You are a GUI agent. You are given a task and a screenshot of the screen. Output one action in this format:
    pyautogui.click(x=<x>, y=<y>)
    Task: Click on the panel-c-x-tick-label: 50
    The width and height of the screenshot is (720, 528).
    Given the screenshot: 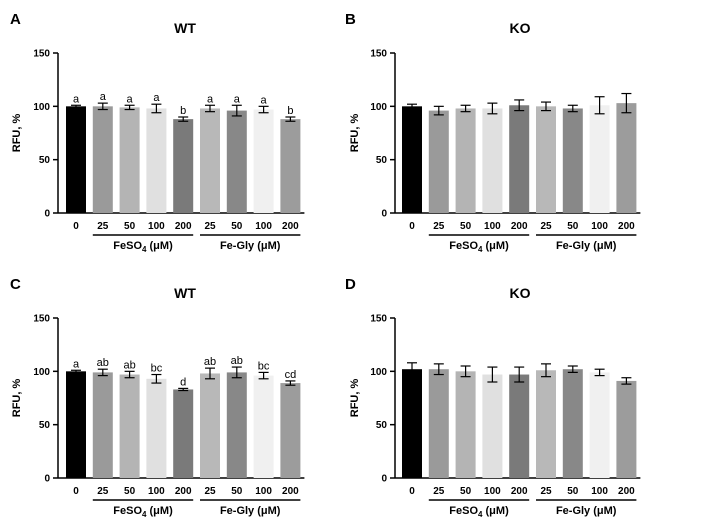 What is the action you would take?
    pyautogui.click(x=237, y=491)
    